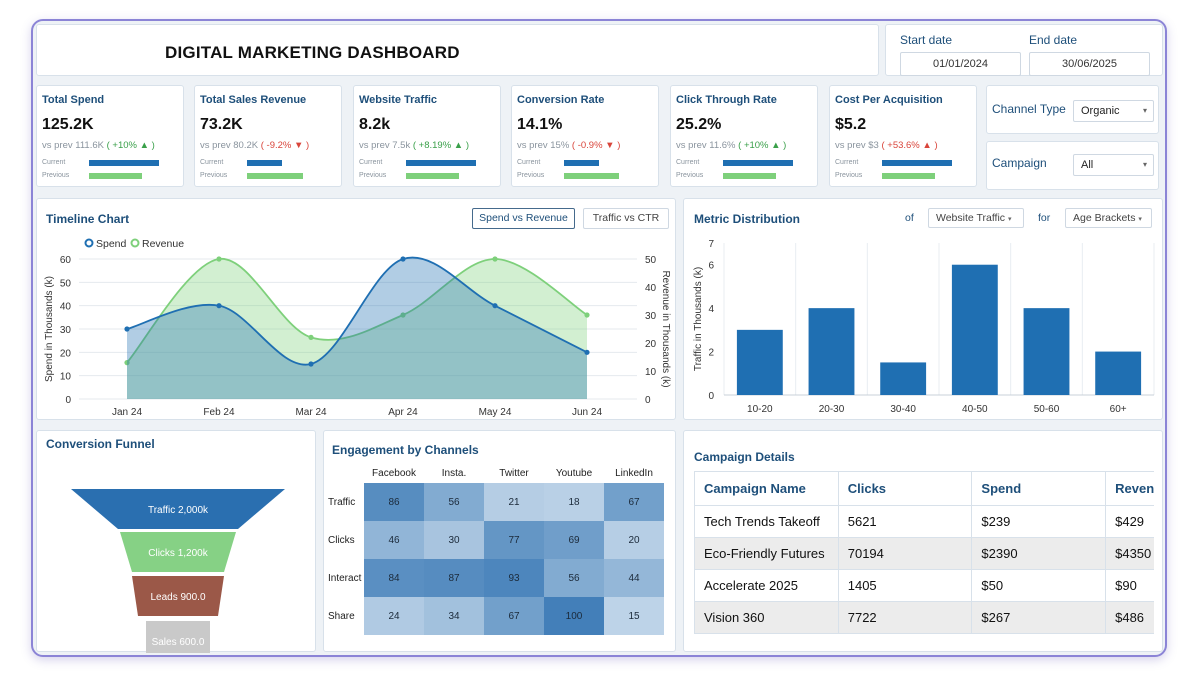  What do you see at coordinates (285, 145) in the screenshot?
I see `kpi-delta: ( -9.2% ▼ )` at bounding box center [285, 145].